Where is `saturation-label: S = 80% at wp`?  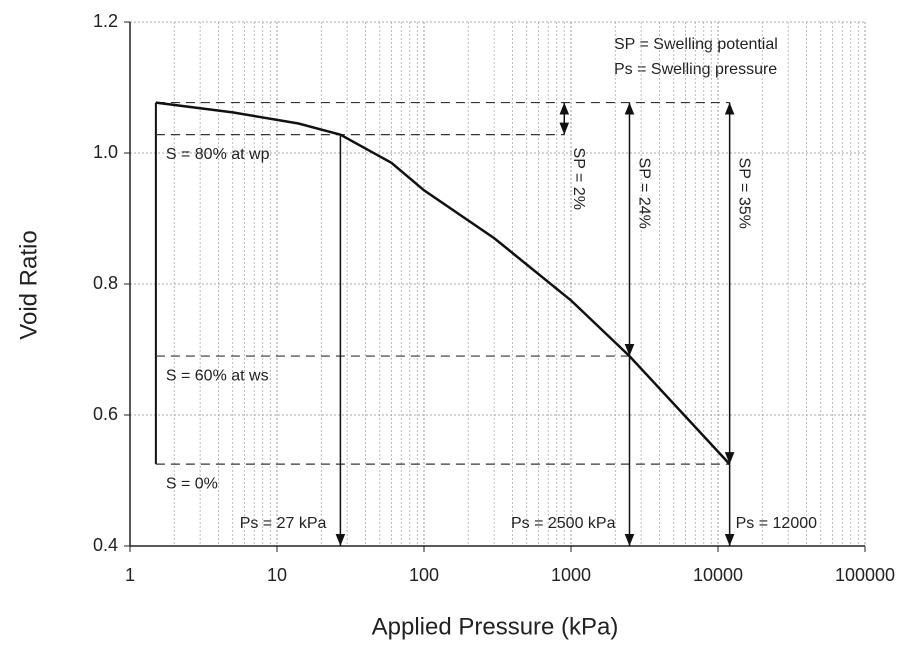 saturation-label: S = 80% at wp is located at coordinates (218, 154).